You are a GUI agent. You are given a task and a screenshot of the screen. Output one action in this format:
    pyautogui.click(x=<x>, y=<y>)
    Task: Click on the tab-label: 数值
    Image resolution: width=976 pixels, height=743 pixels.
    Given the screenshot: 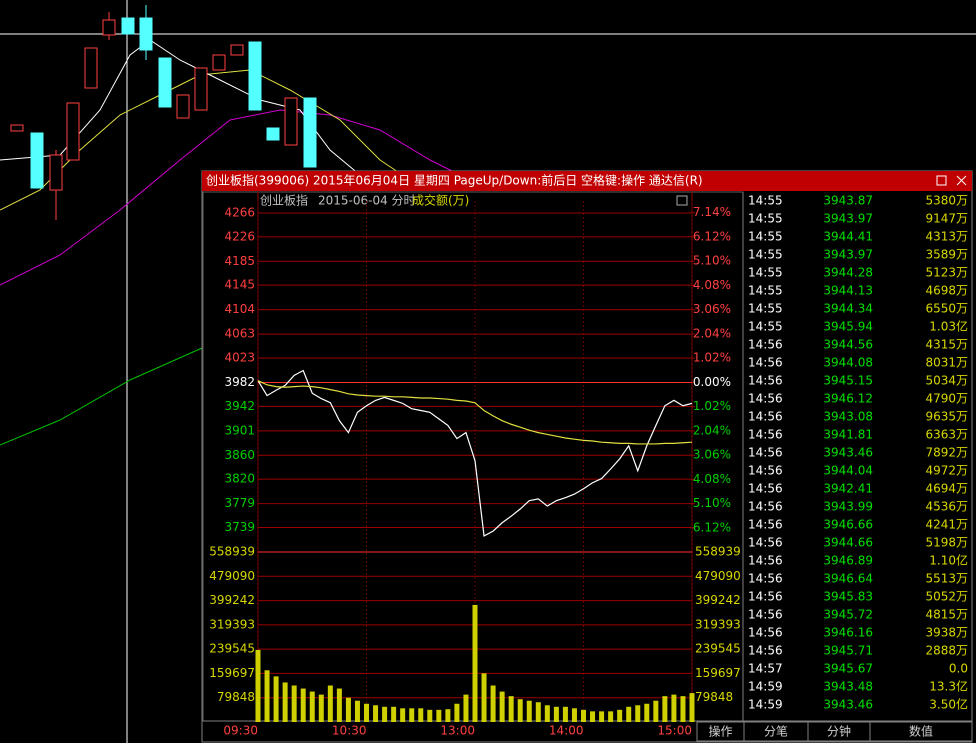 What is the action you would take?
    pyautogui.click(x=921, y=731)
    